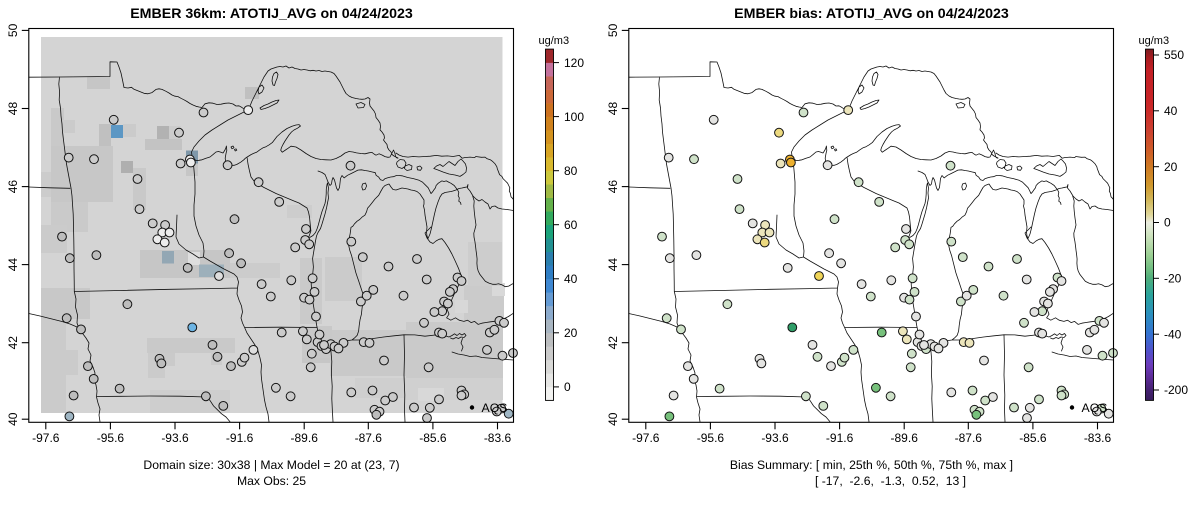 The image size is (1200, 507). Describe the element at coordinates (1176, 390) in the screenshot. I see `svg-text: -200` at that location.